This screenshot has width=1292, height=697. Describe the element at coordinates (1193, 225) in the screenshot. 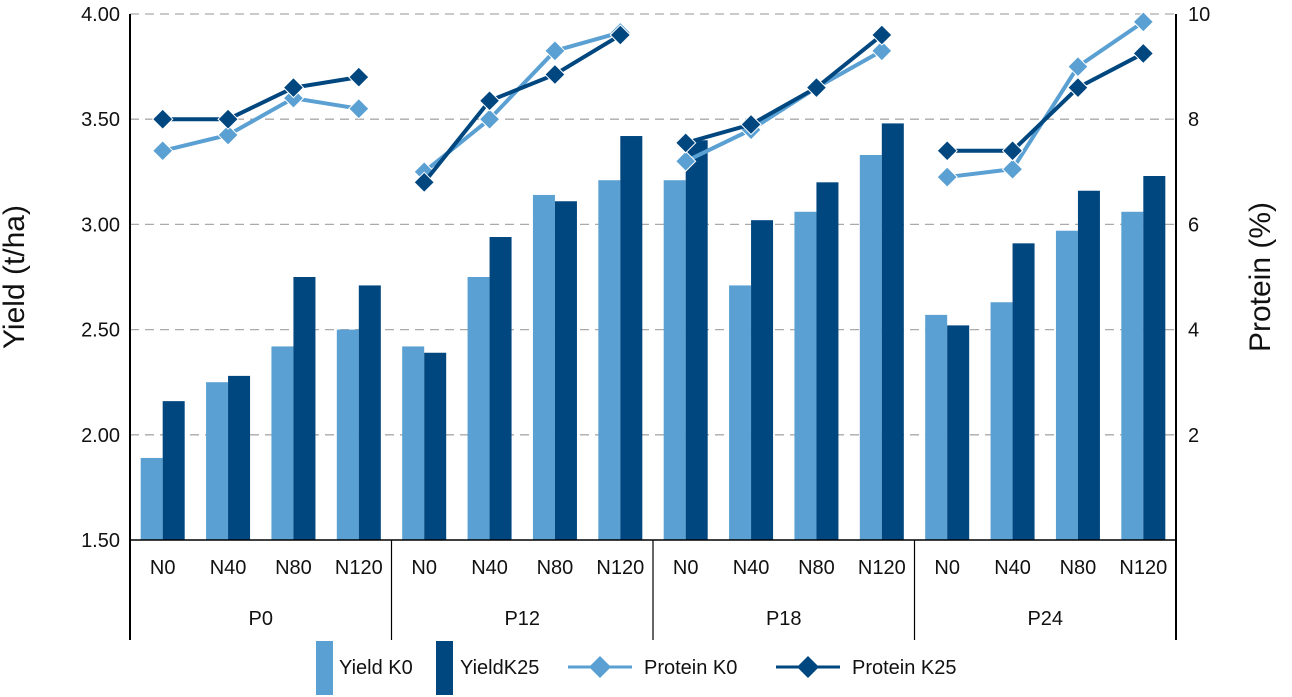

I see `y2-tick-label: 6` at that location.